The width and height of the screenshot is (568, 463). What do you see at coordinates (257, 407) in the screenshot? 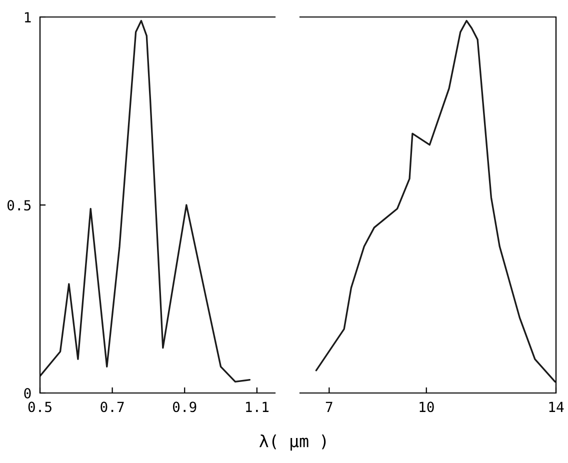
I see `x-tick-label: 1.1` at bounding box center [257, 407].